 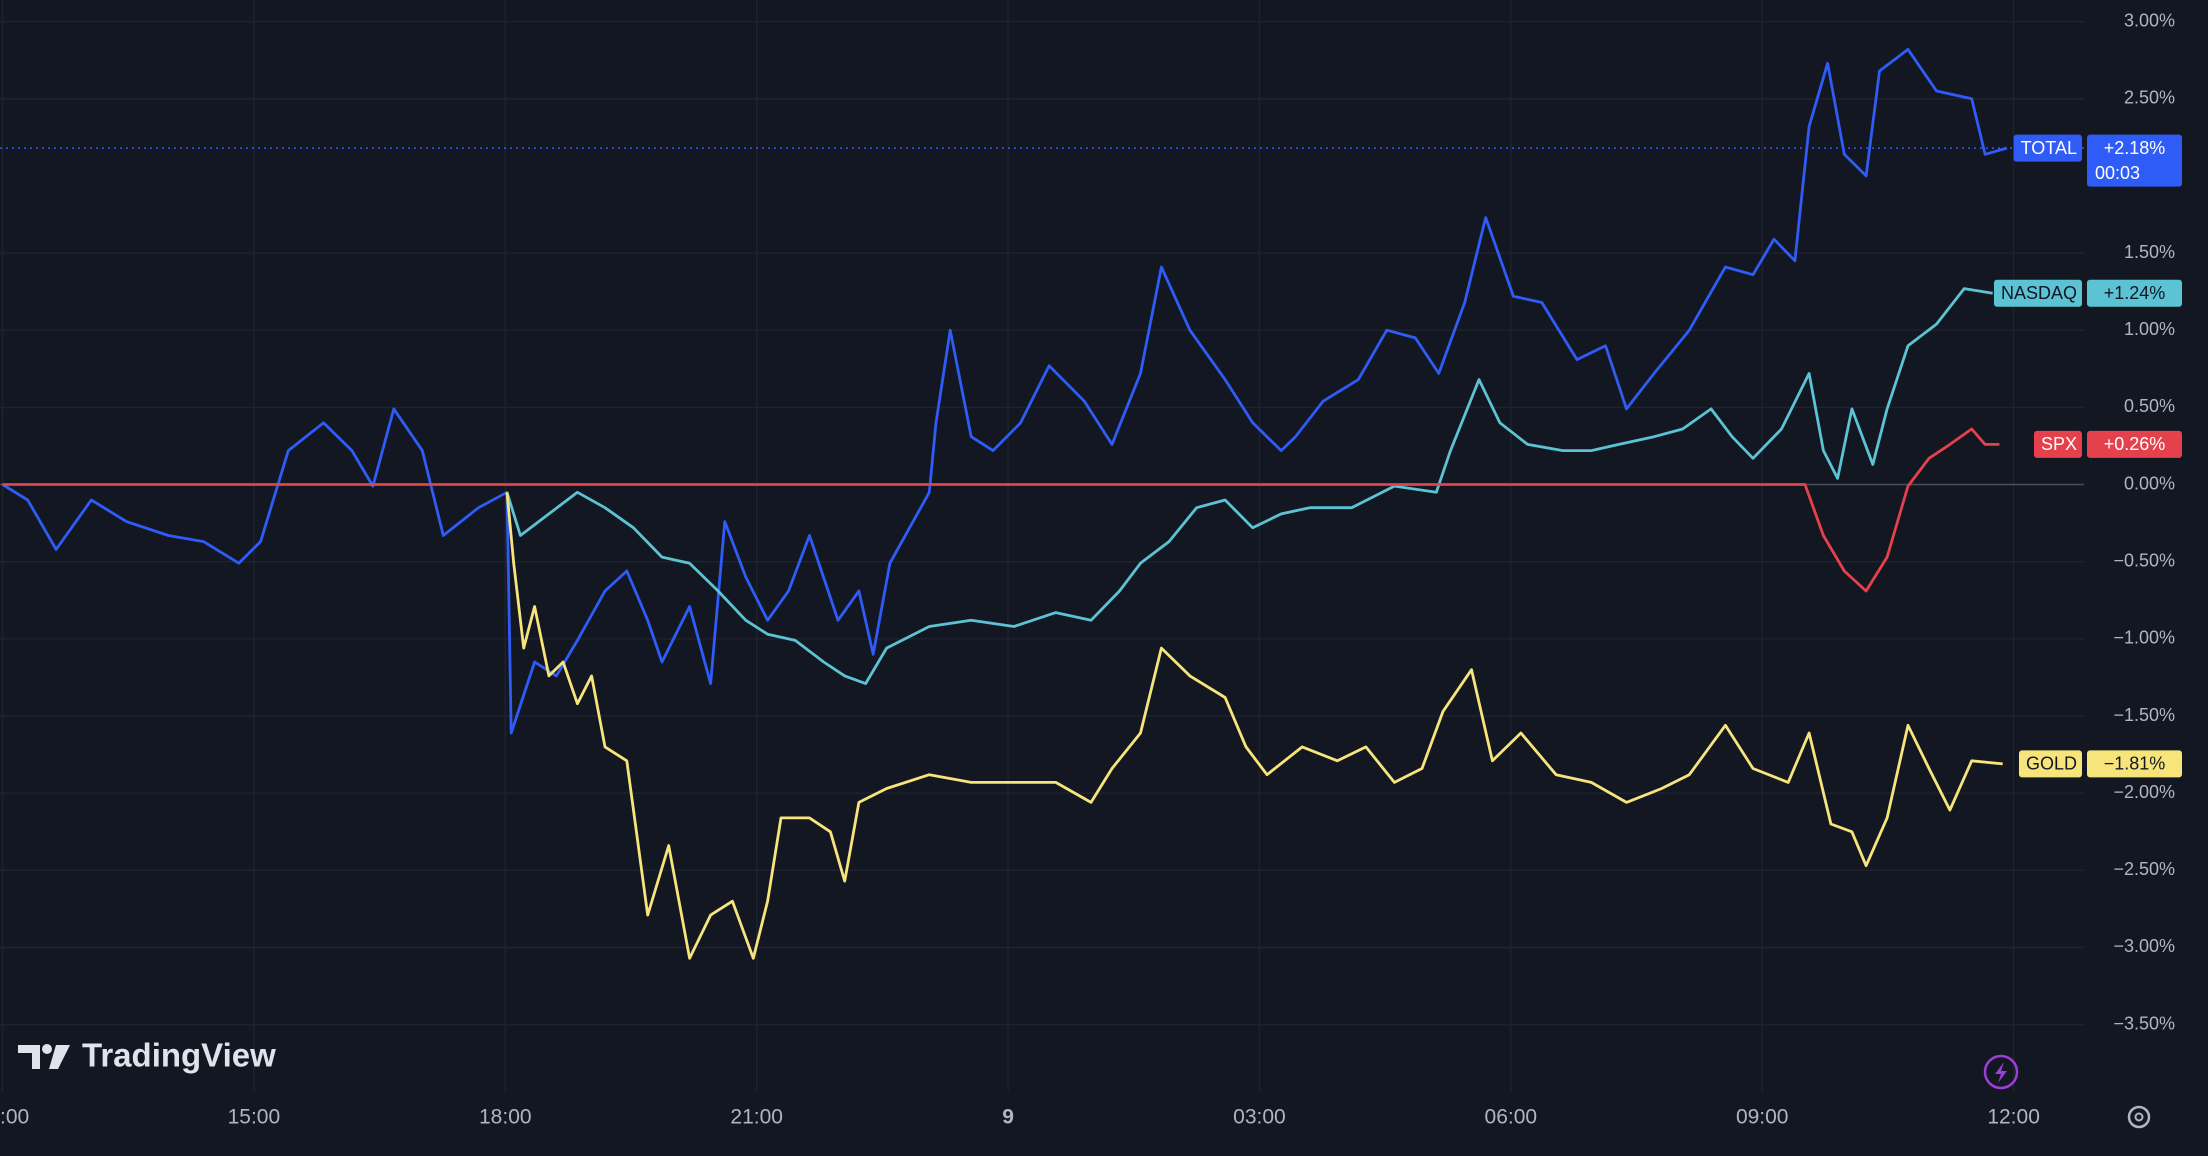 What do you see at coordinates (1001, 510) in the screenshot?
I see `series-line` at bounding box center [1001, 510].